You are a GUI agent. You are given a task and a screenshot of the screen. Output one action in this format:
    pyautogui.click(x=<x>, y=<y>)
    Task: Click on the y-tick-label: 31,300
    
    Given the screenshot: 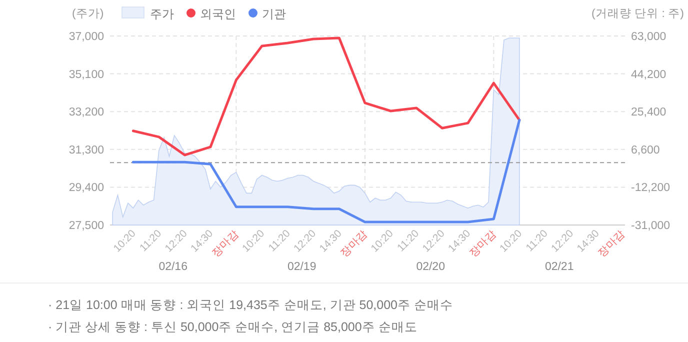 What is the action you would take?
    pyautogui.click(x=86, y=150)
    